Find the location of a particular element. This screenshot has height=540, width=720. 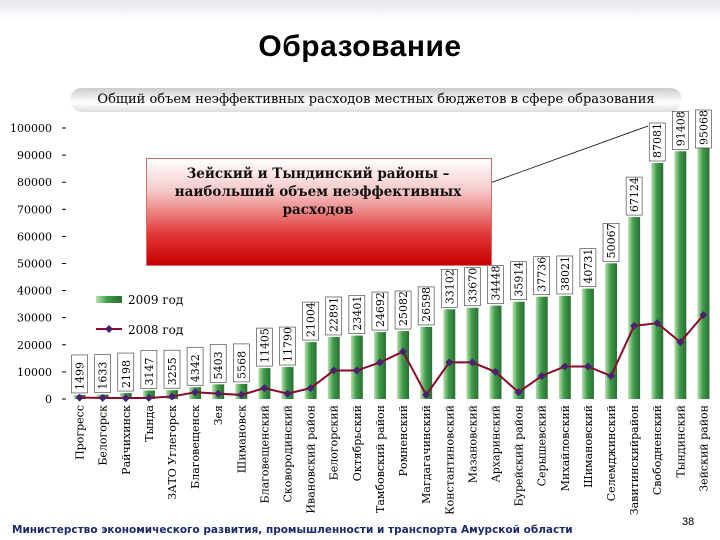

data-label: 5403 is located at coordinates (218, 363).